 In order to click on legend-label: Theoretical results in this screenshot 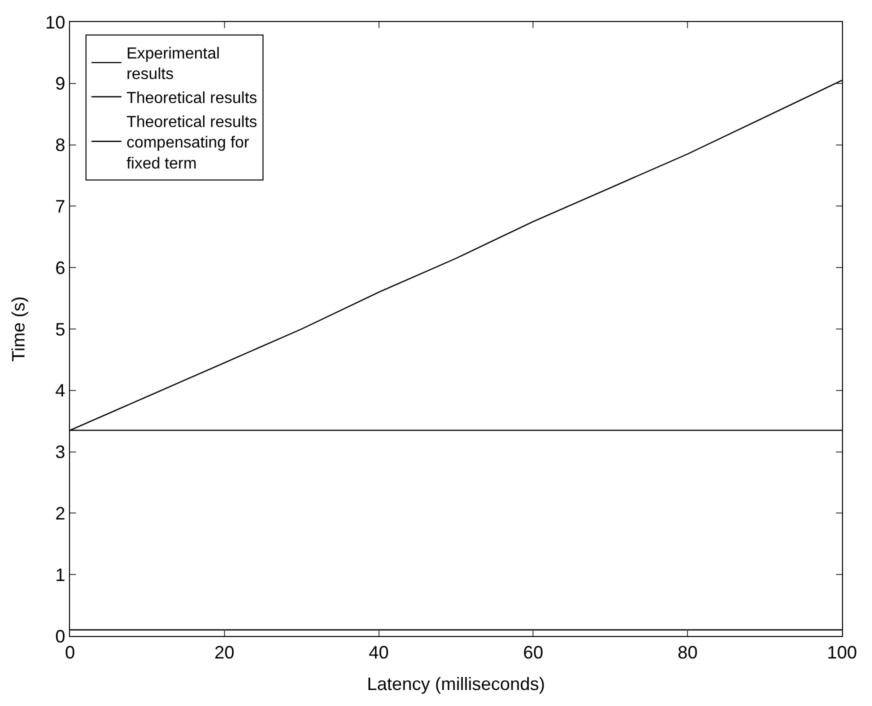, I will do `click(192, 99)`.